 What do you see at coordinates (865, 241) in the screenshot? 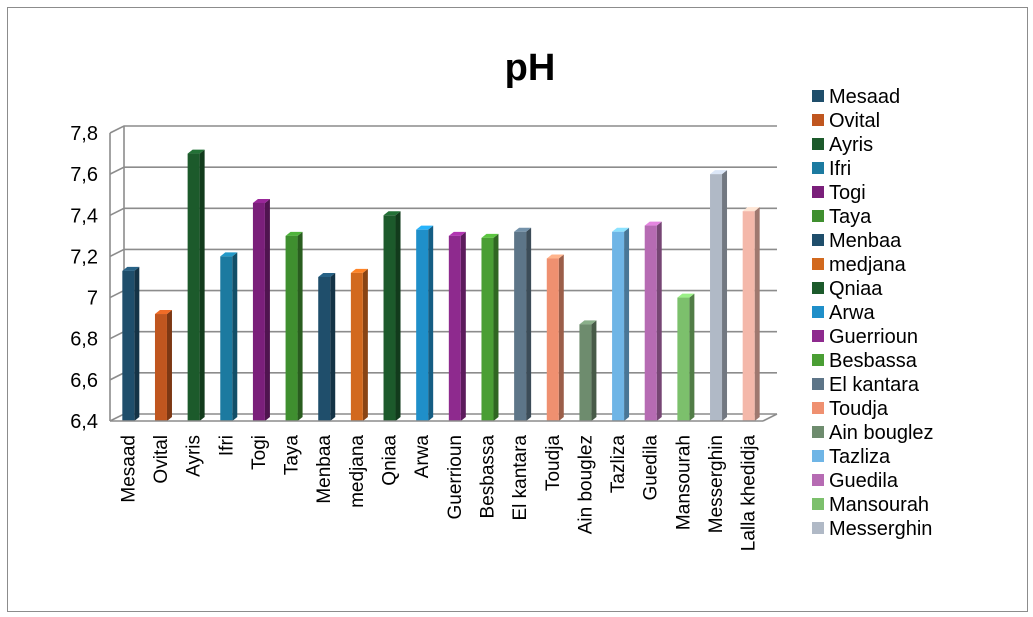
I see `legend-label: Menbaa` at bounding box center [865, 241].